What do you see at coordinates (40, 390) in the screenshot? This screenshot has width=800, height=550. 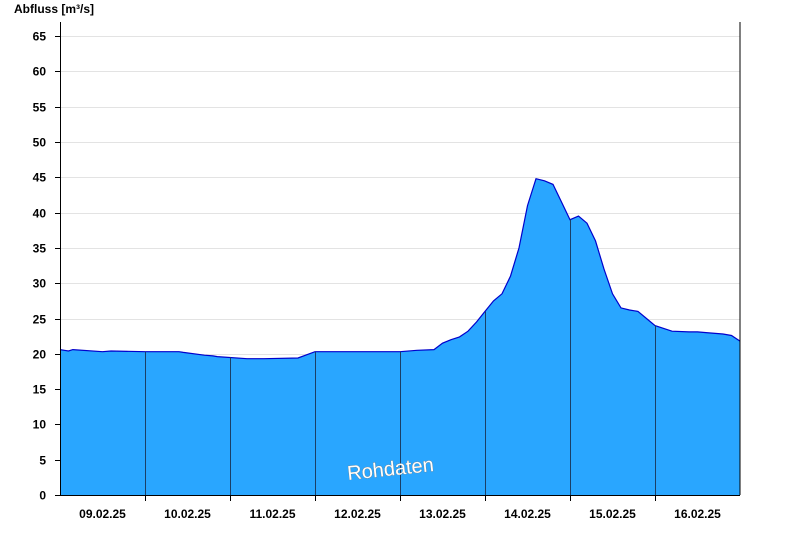 I see `y-tick-label: 15` at bounding box center [40, 390].